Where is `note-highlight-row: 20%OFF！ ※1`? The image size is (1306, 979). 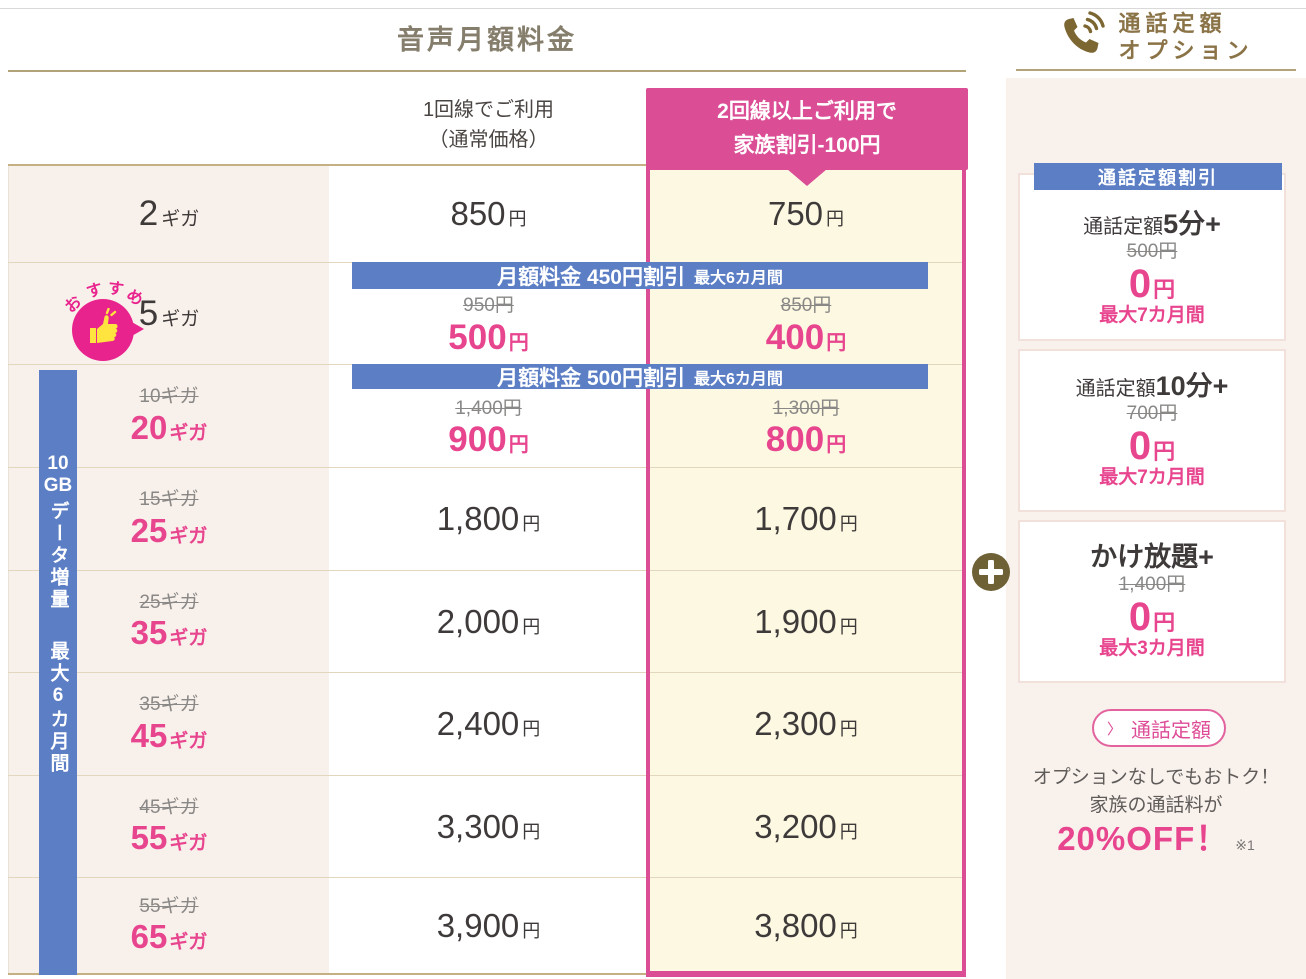
note-highlight-row: 20%OFF！ ※1 is located at coordinates (1156, 835).